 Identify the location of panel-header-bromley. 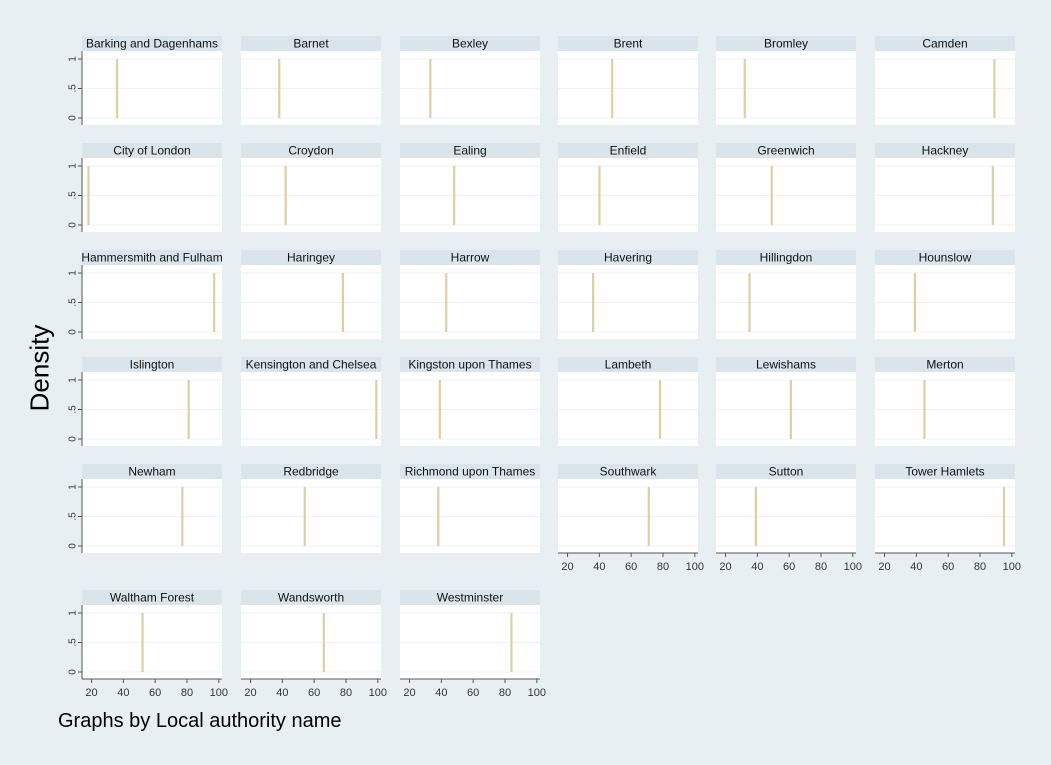
(786, 43).